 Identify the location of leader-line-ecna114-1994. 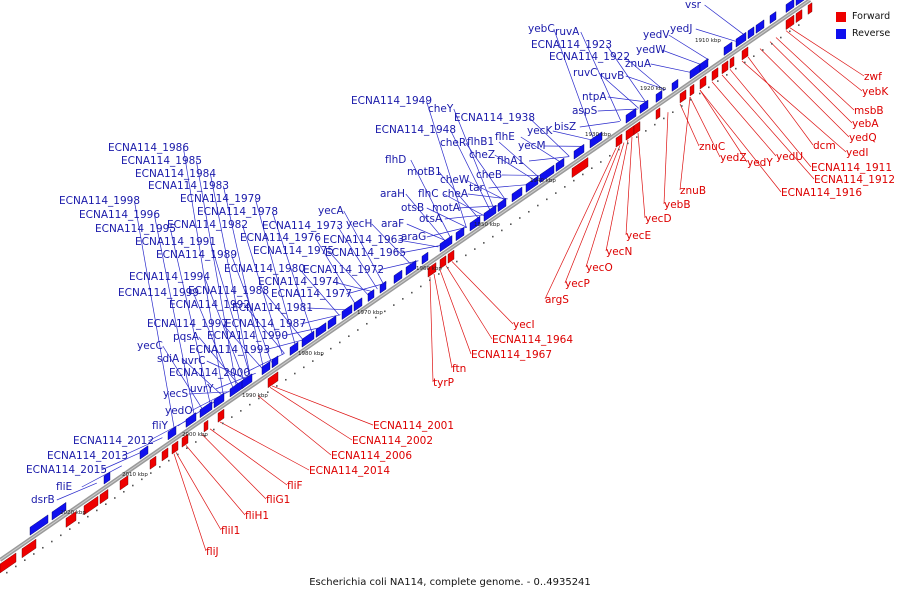
(224, 329).